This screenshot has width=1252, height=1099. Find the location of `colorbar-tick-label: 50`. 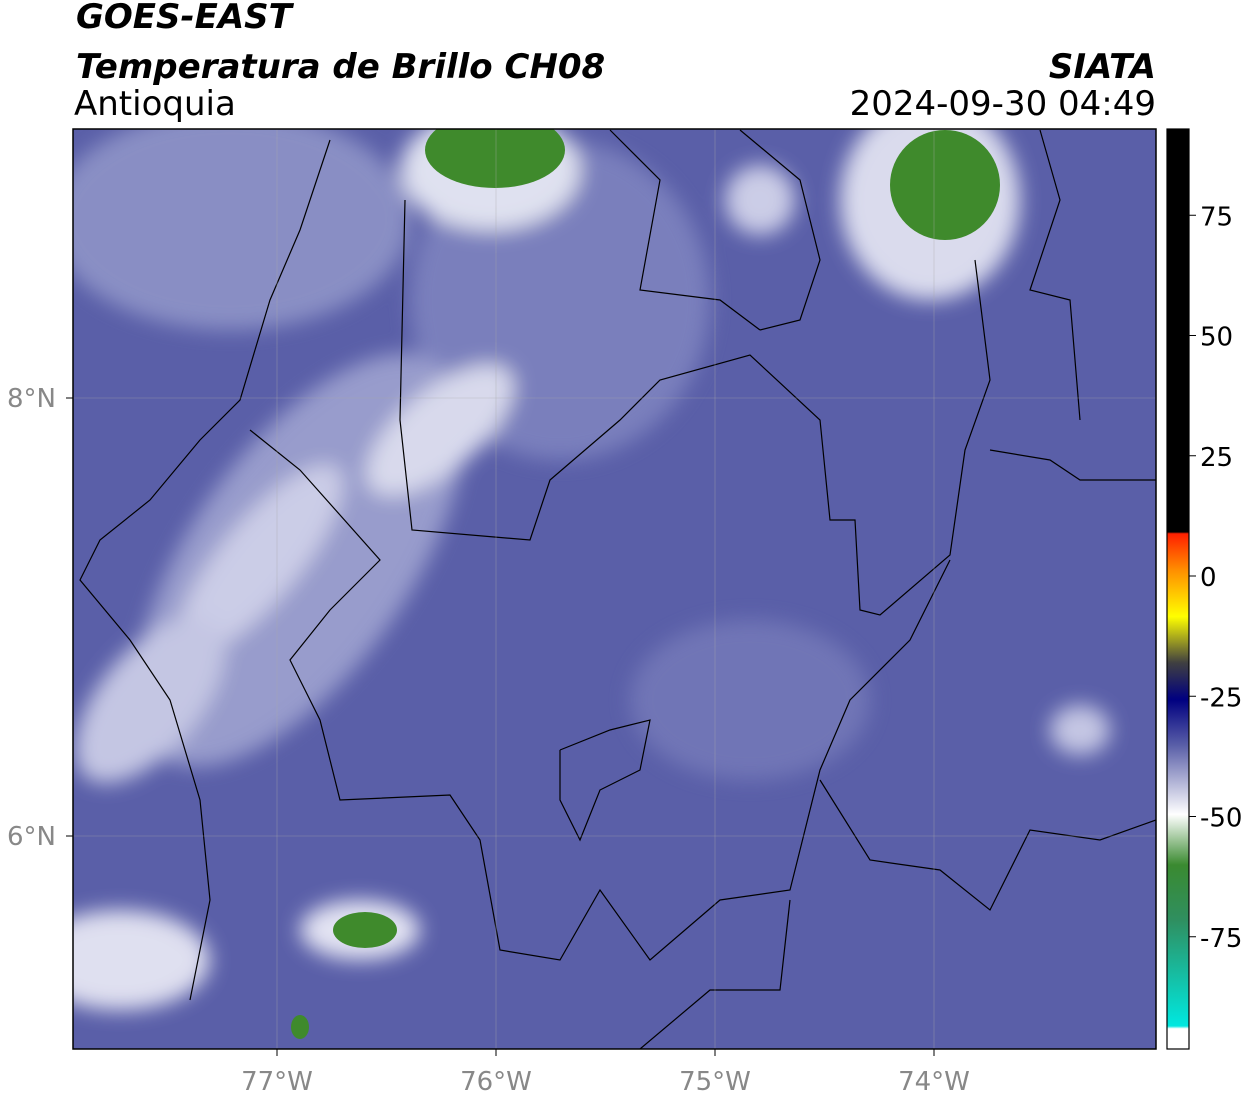

colorbar-tick-label: 50 is located at coordinates (1216, 338).